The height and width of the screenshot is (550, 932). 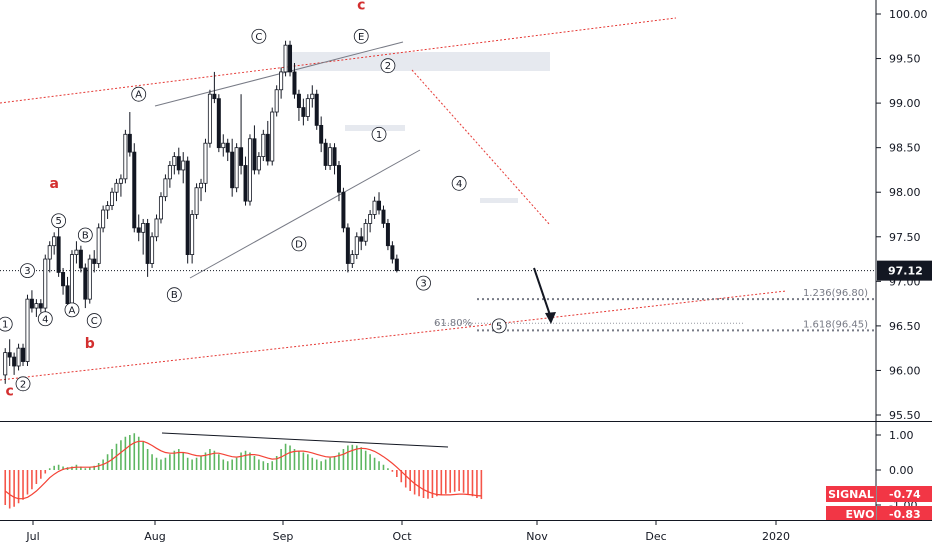 I want to click on upper-channel-line, so click(x=338, y=60).